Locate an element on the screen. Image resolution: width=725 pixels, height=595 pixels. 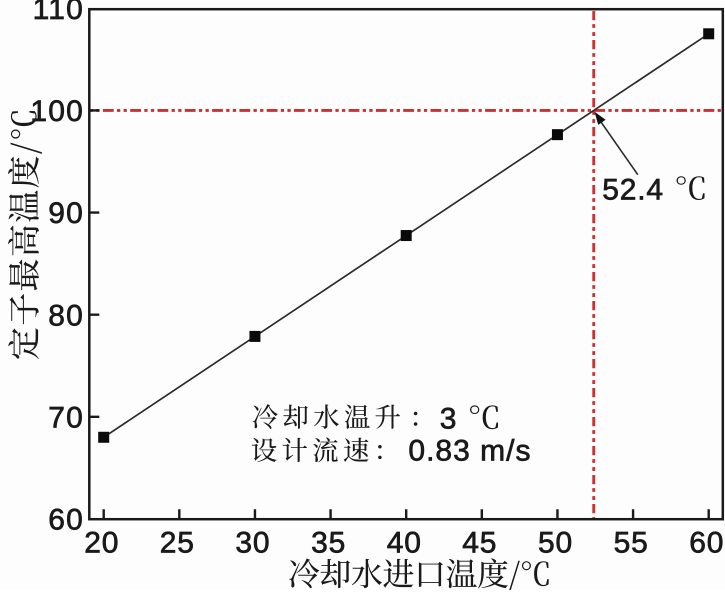
svg-text: 80 is located at coordinates (66, 315).